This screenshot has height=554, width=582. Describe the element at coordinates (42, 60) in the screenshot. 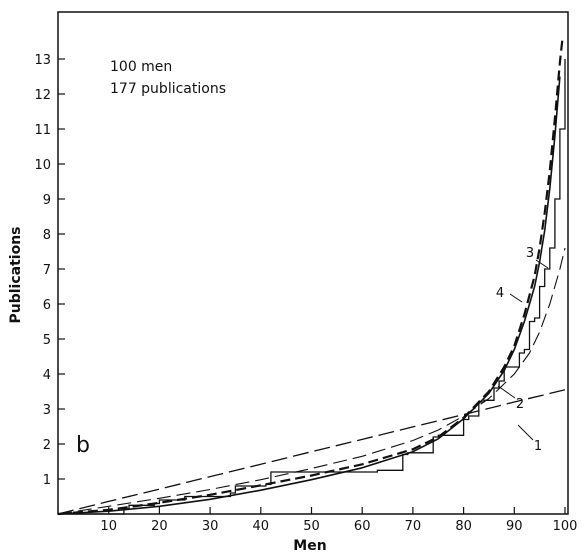

I see `y-tick-label: 13` at that location.